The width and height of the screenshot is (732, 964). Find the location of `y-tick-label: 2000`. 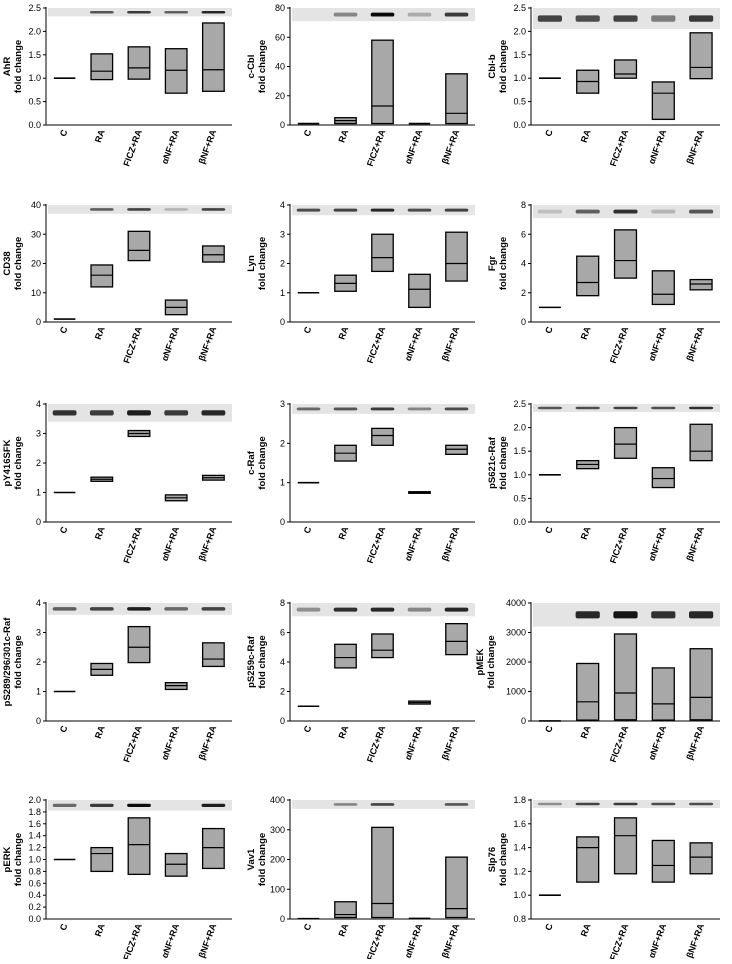

y-tick-label: 2000 is located at coordinates (516, 662).